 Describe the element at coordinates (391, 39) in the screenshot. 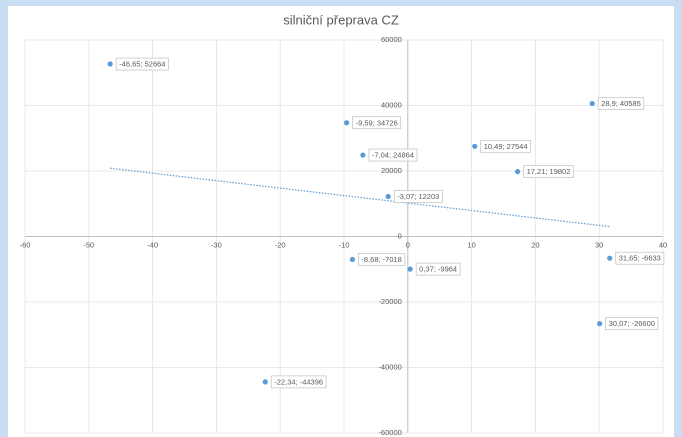

I see `y-tick-label: 60000` at that location.